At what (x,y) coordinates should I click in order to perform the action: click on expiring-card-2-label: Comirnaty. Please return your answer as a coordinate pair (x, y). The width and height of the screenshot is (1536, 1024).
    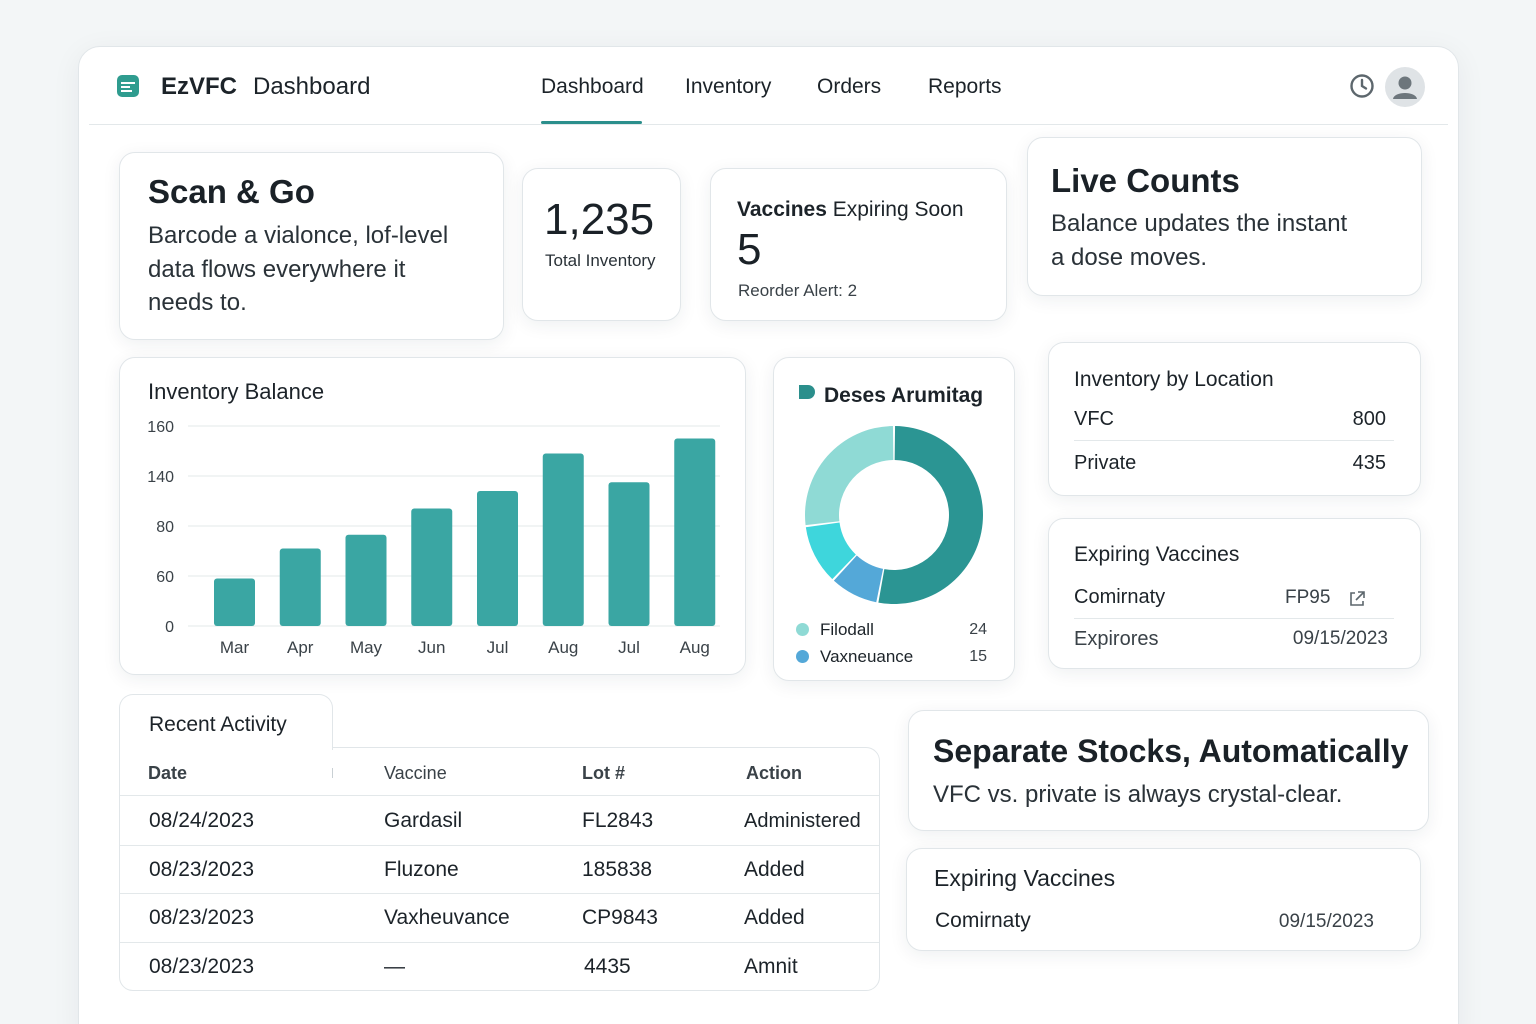
    Looking at the image, I should click on (983, 920).